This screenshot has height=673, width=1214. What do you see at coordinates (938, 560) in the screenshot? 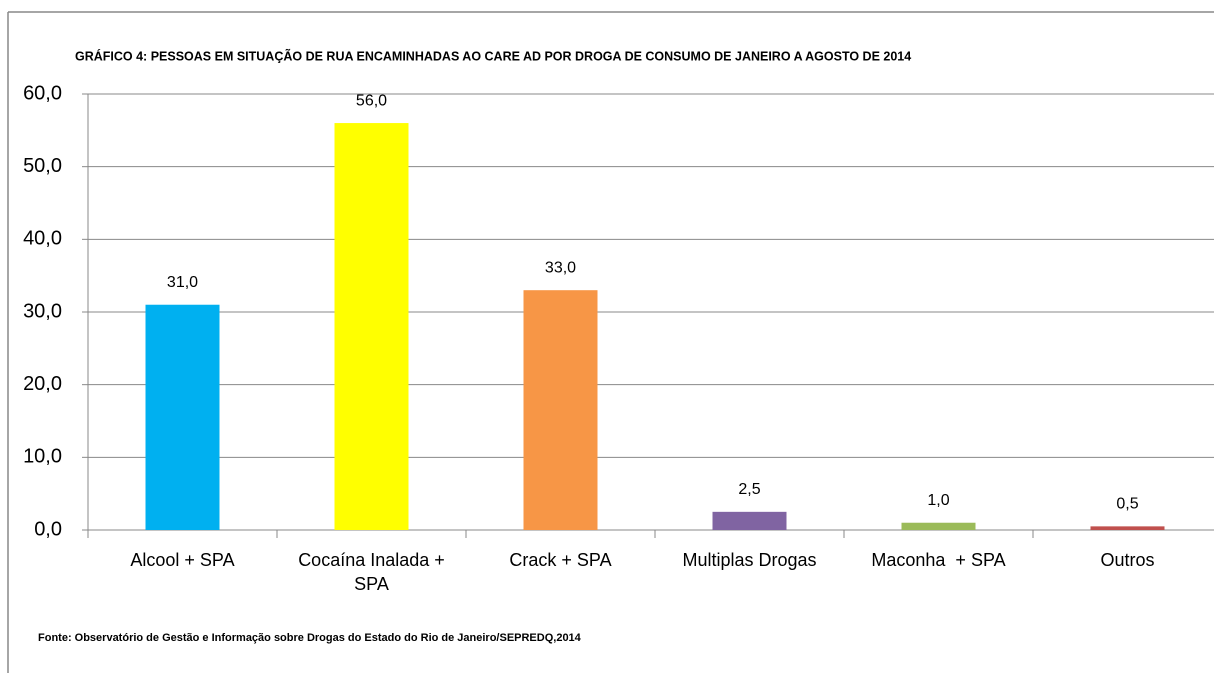
I see `x-tick-label: Maconha + SPA` at bounding box center [938, 560].